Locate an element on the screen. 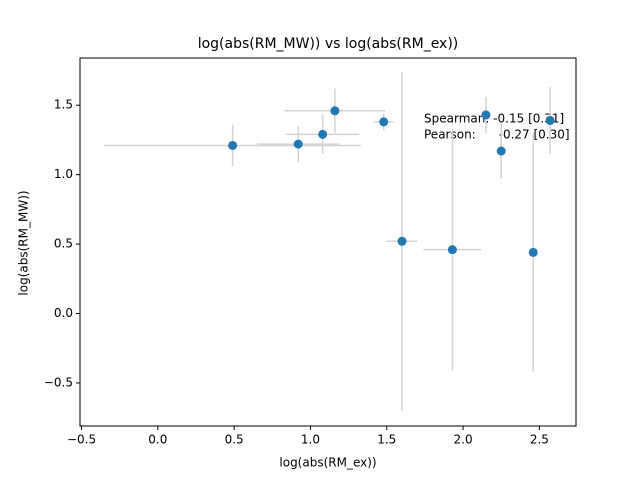 The image size is (640, 480). x-tick-label: −0.5 is located at coordinates (81, 440).